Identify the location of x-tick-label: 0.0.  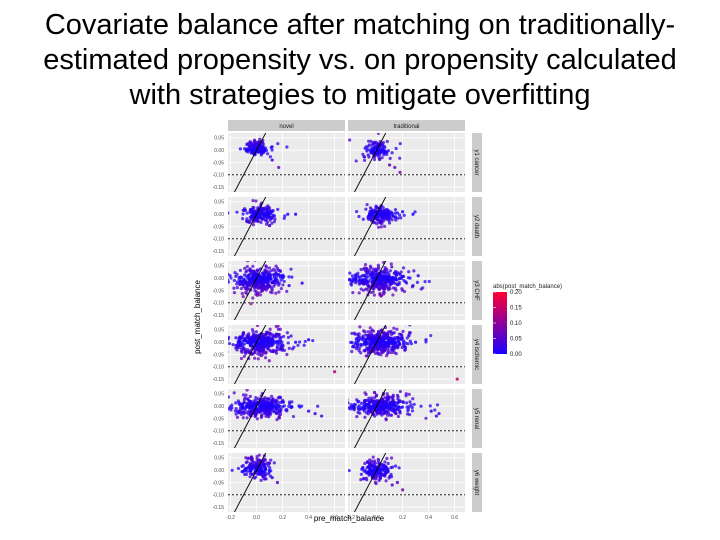
(376, 518).